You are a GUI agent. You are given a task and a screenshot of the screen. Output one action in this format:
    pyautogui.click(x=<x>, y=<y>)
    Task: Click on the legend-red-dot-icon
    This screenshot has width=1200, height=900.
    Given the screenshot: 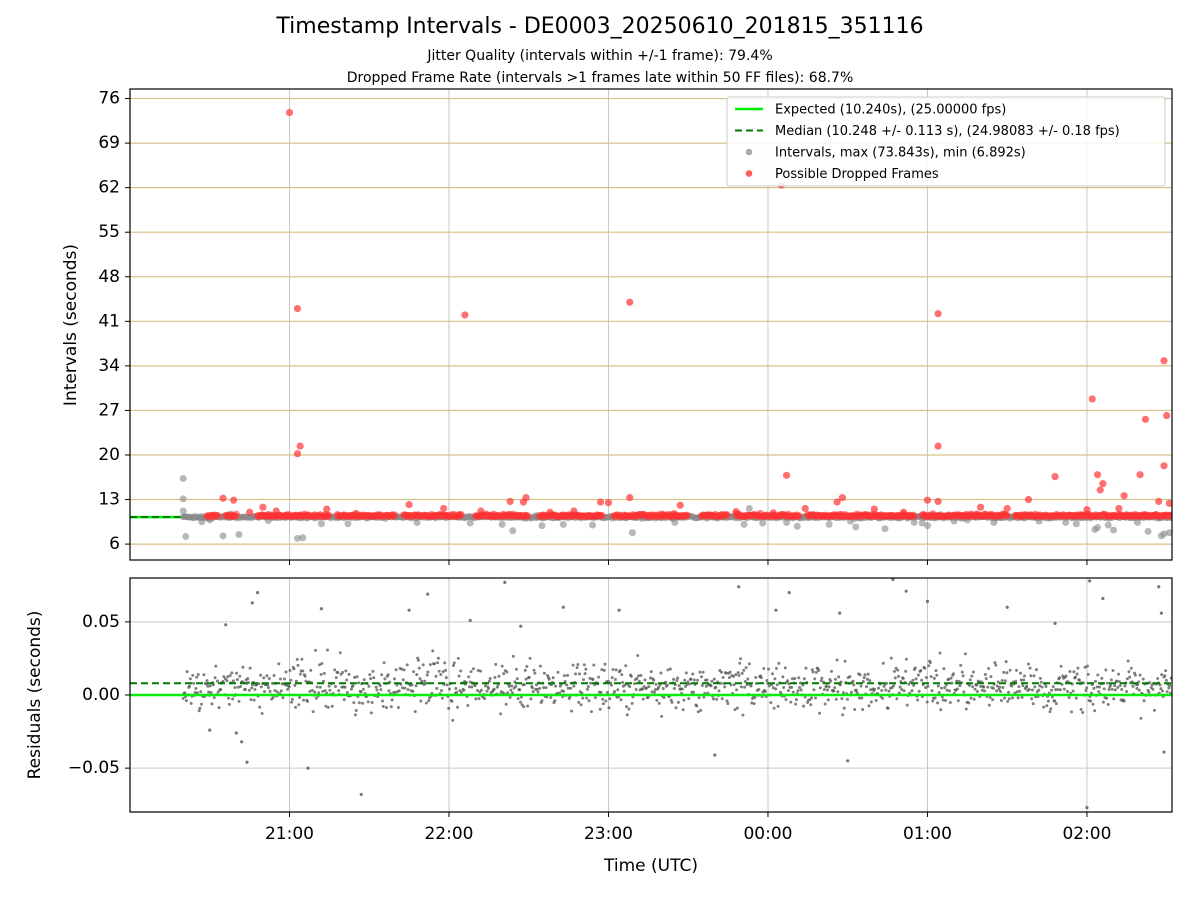 What is the action you would take?
    pyautogui.click(x=749, y=173)
    